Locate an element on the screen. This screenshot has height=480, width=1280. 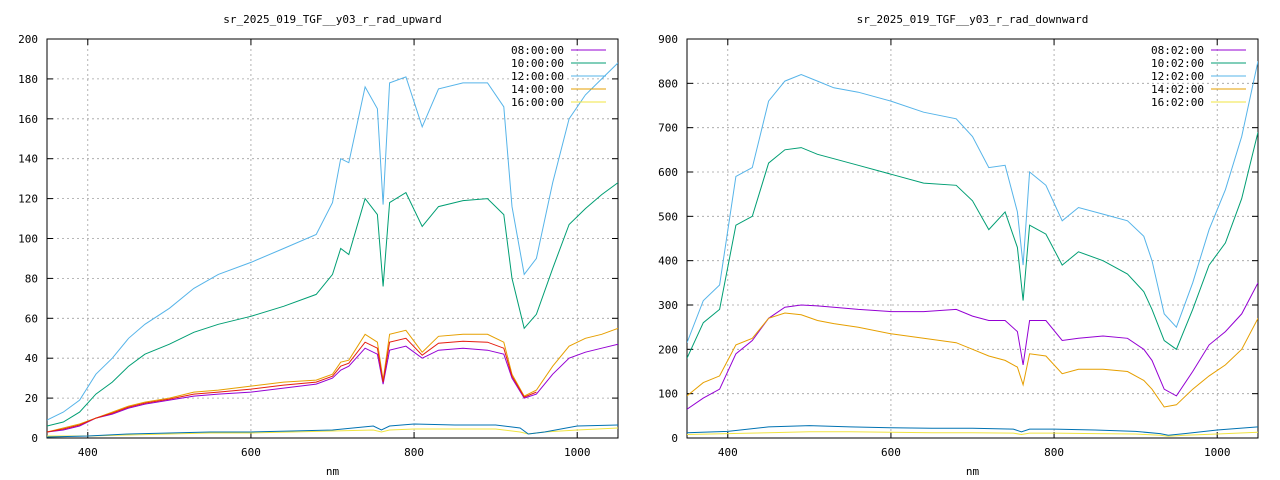
y-tick-label: 900 is located at coordinates (668, 39).